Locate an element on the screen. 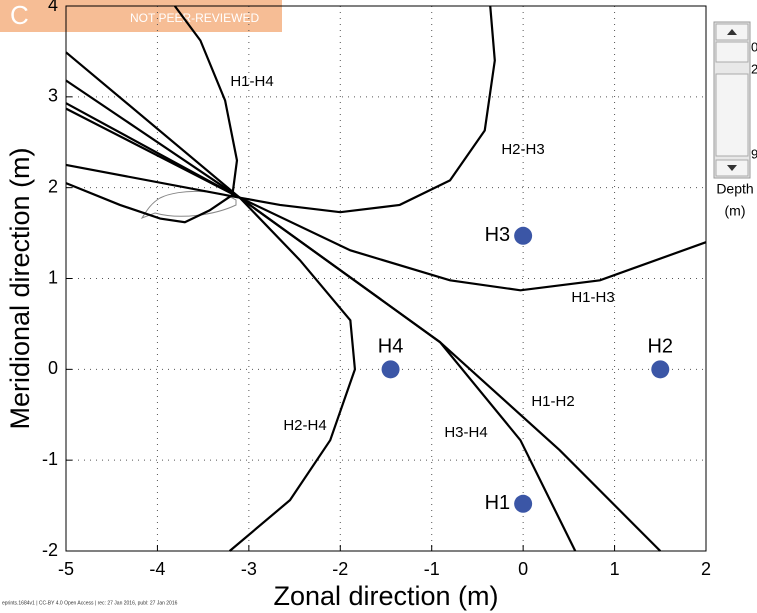 The width and height of the screenshot is (757, 613). arrow-down is located at coordinates (732, 168).